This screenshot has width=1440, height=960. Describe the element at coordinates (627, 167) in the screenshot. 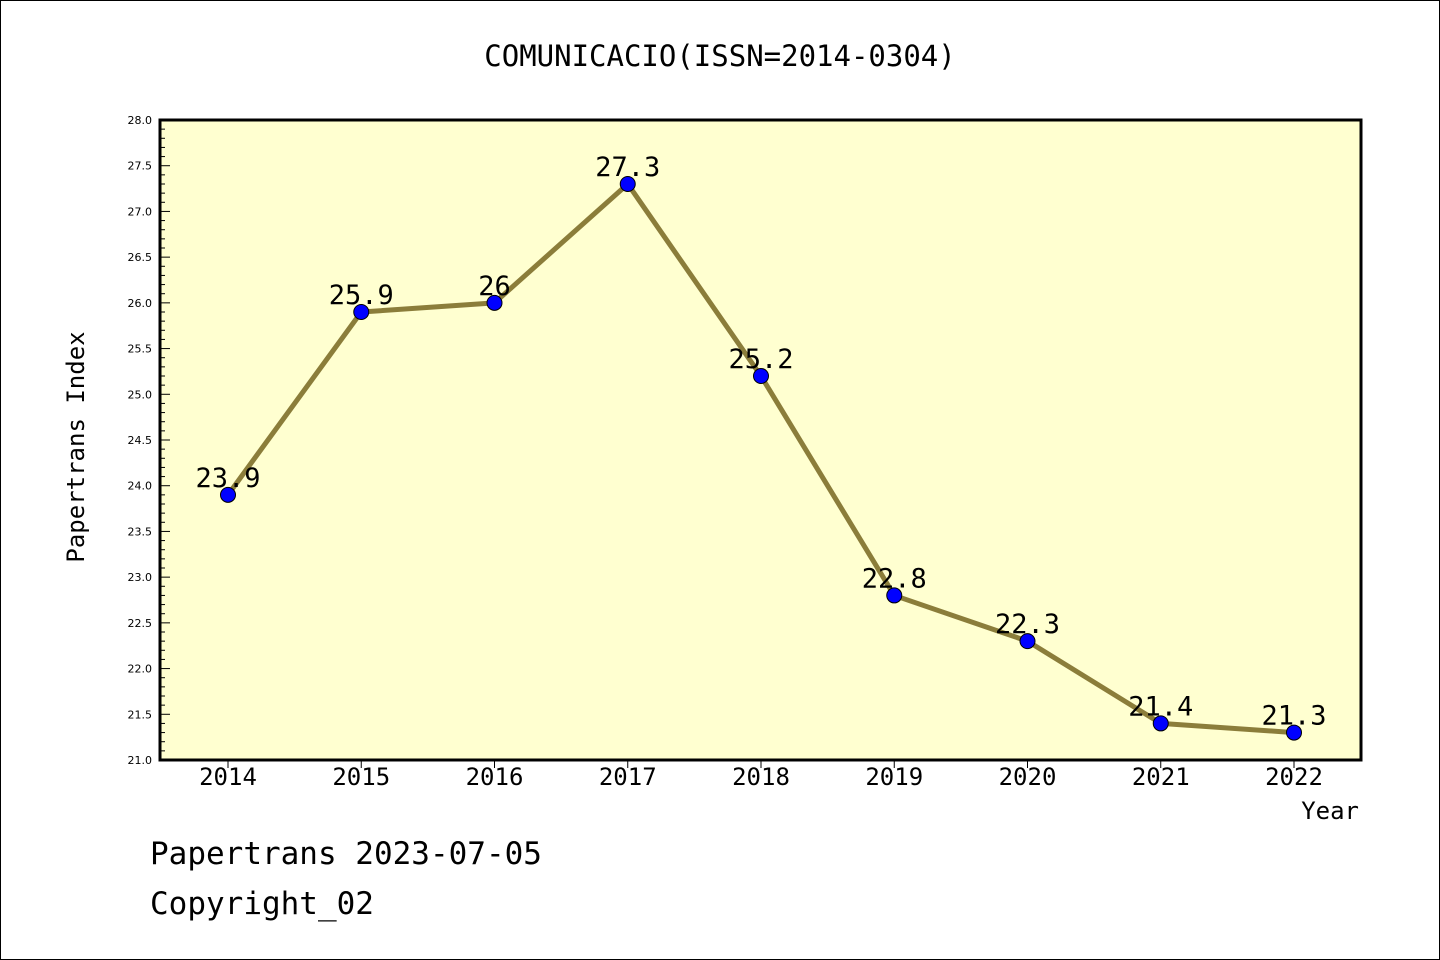

I see `data-label: 27.3` at that location.